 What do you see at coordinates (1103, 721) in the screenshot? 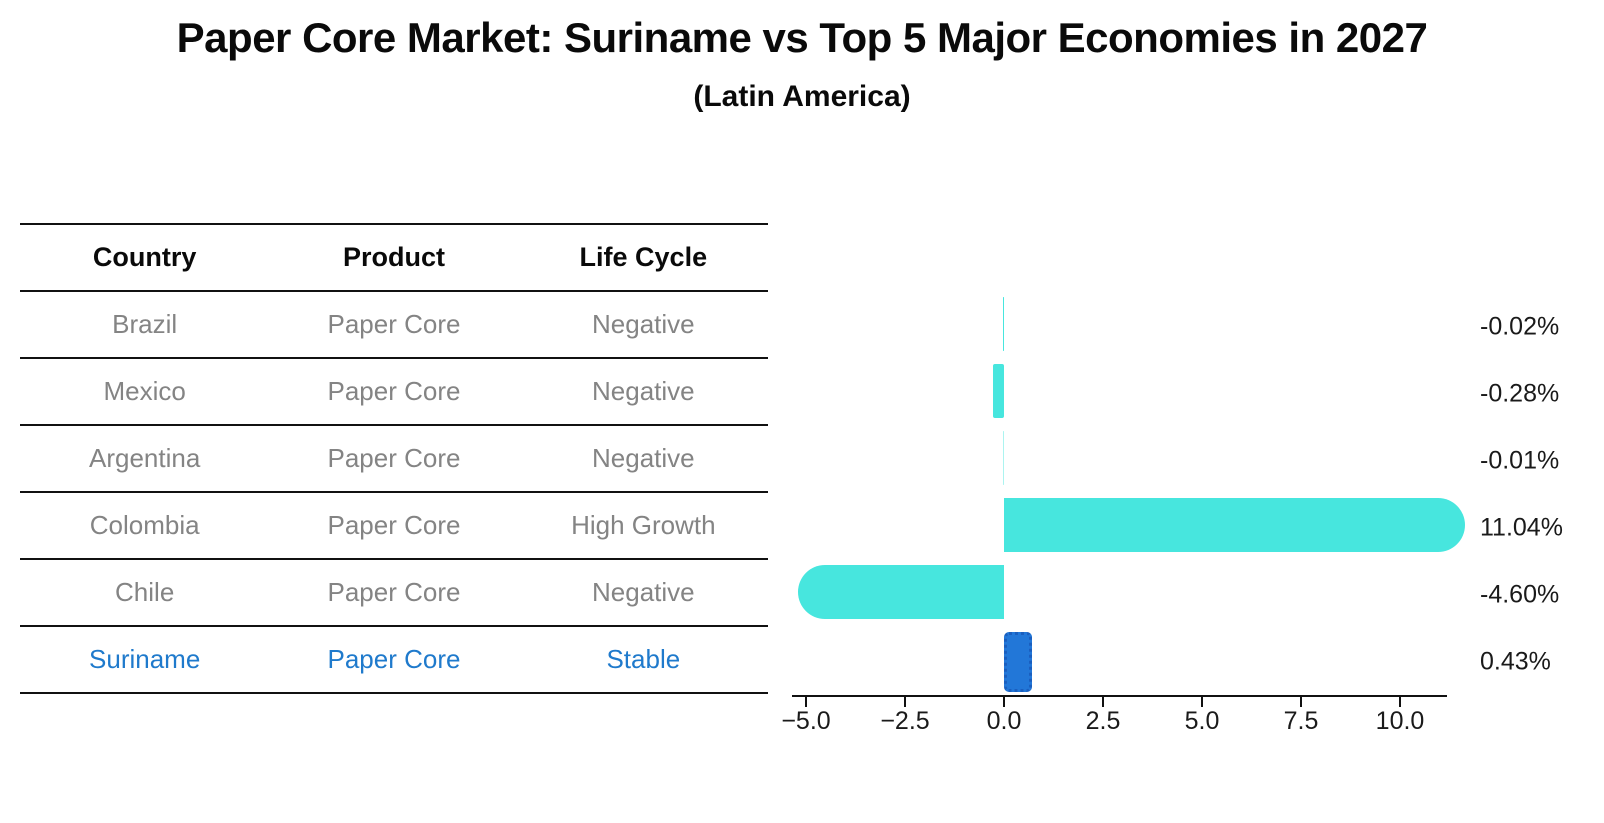
I see `x-axis-tick-label: 2.5` at bounding box center [1103, 721].